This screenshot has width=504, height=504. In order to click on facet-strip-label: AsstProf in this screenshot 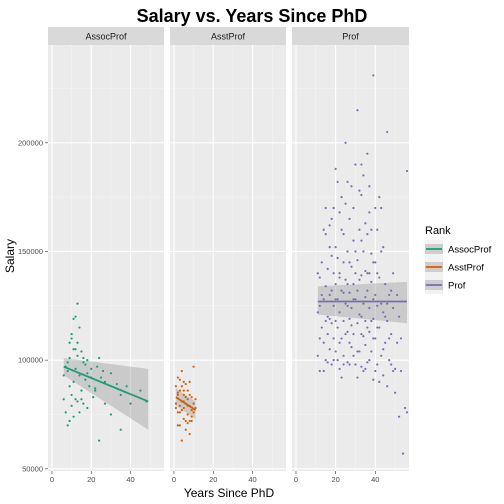, I will do `click(228, 37)`.